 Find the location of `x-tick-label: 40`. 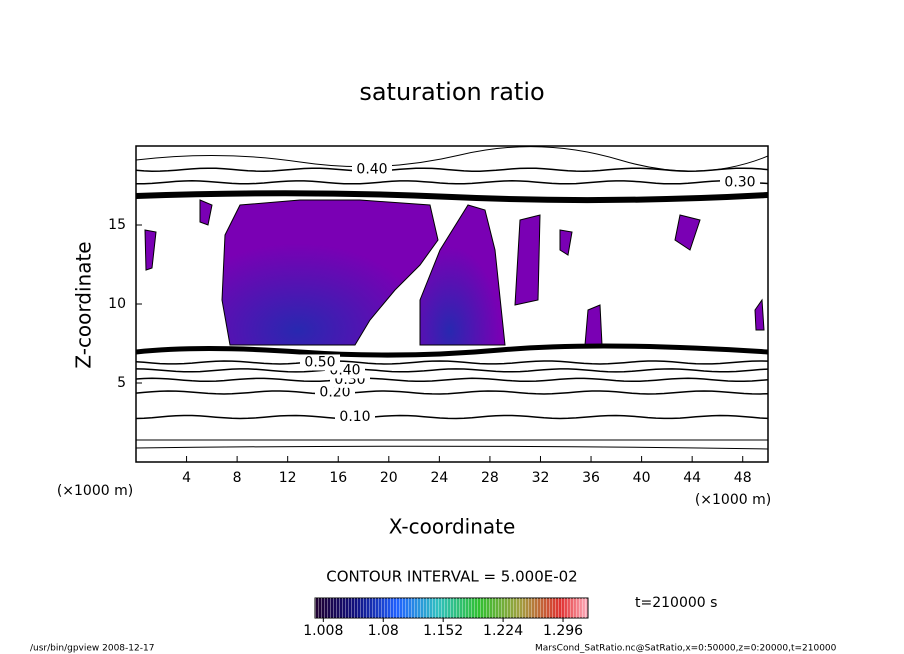

x-tick-label: 40 is located at coordinates (642, 478).